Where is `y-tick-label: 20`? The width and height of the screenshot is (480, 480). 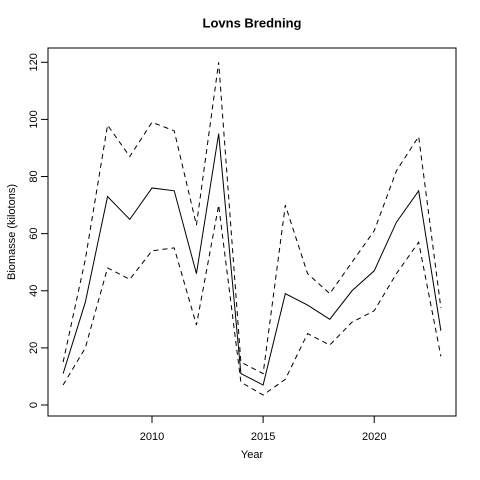
y-tick-label: 20 is located at coordinates (34, 348).